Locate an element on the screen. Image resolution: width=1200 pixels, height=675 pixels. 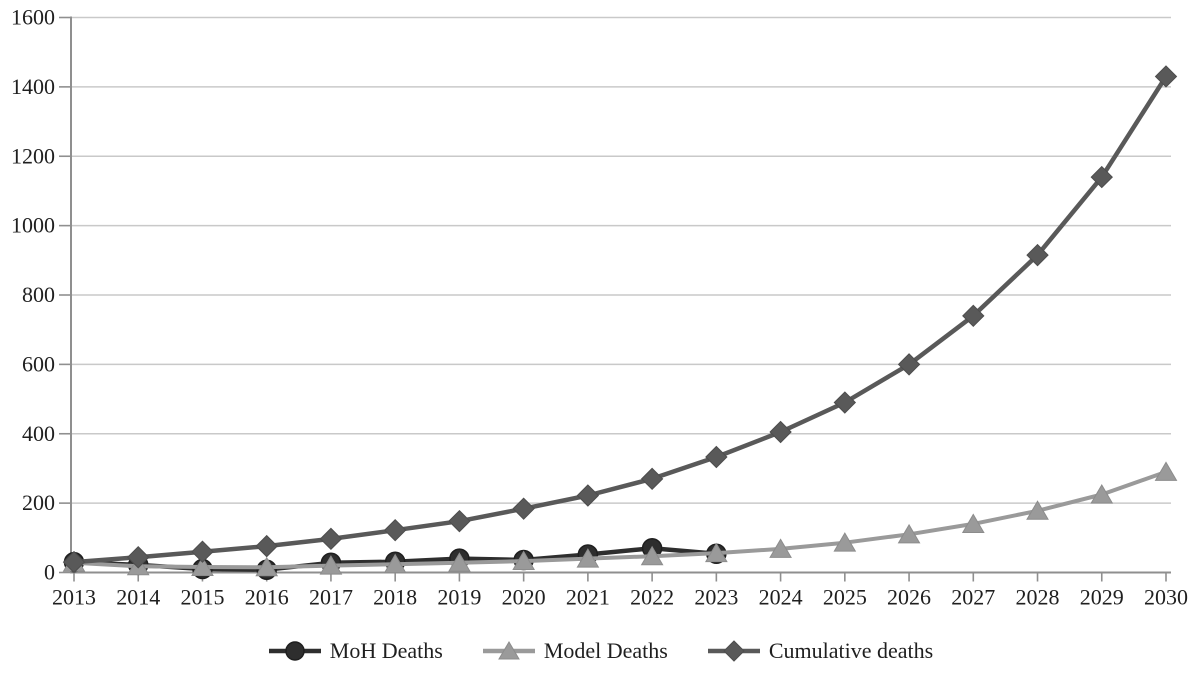
point-cumulative-deaths-2021 is located at coordinates (588, 495).